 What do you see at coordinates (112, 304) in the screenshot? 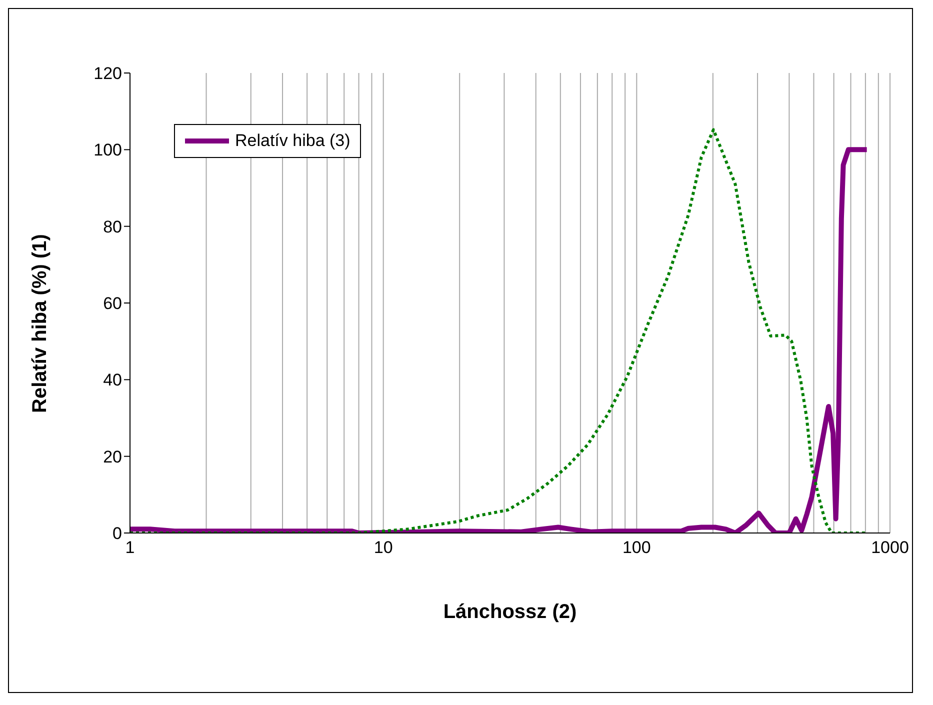
I see `y-tick-label: 60` at bounding box center [112, 304].